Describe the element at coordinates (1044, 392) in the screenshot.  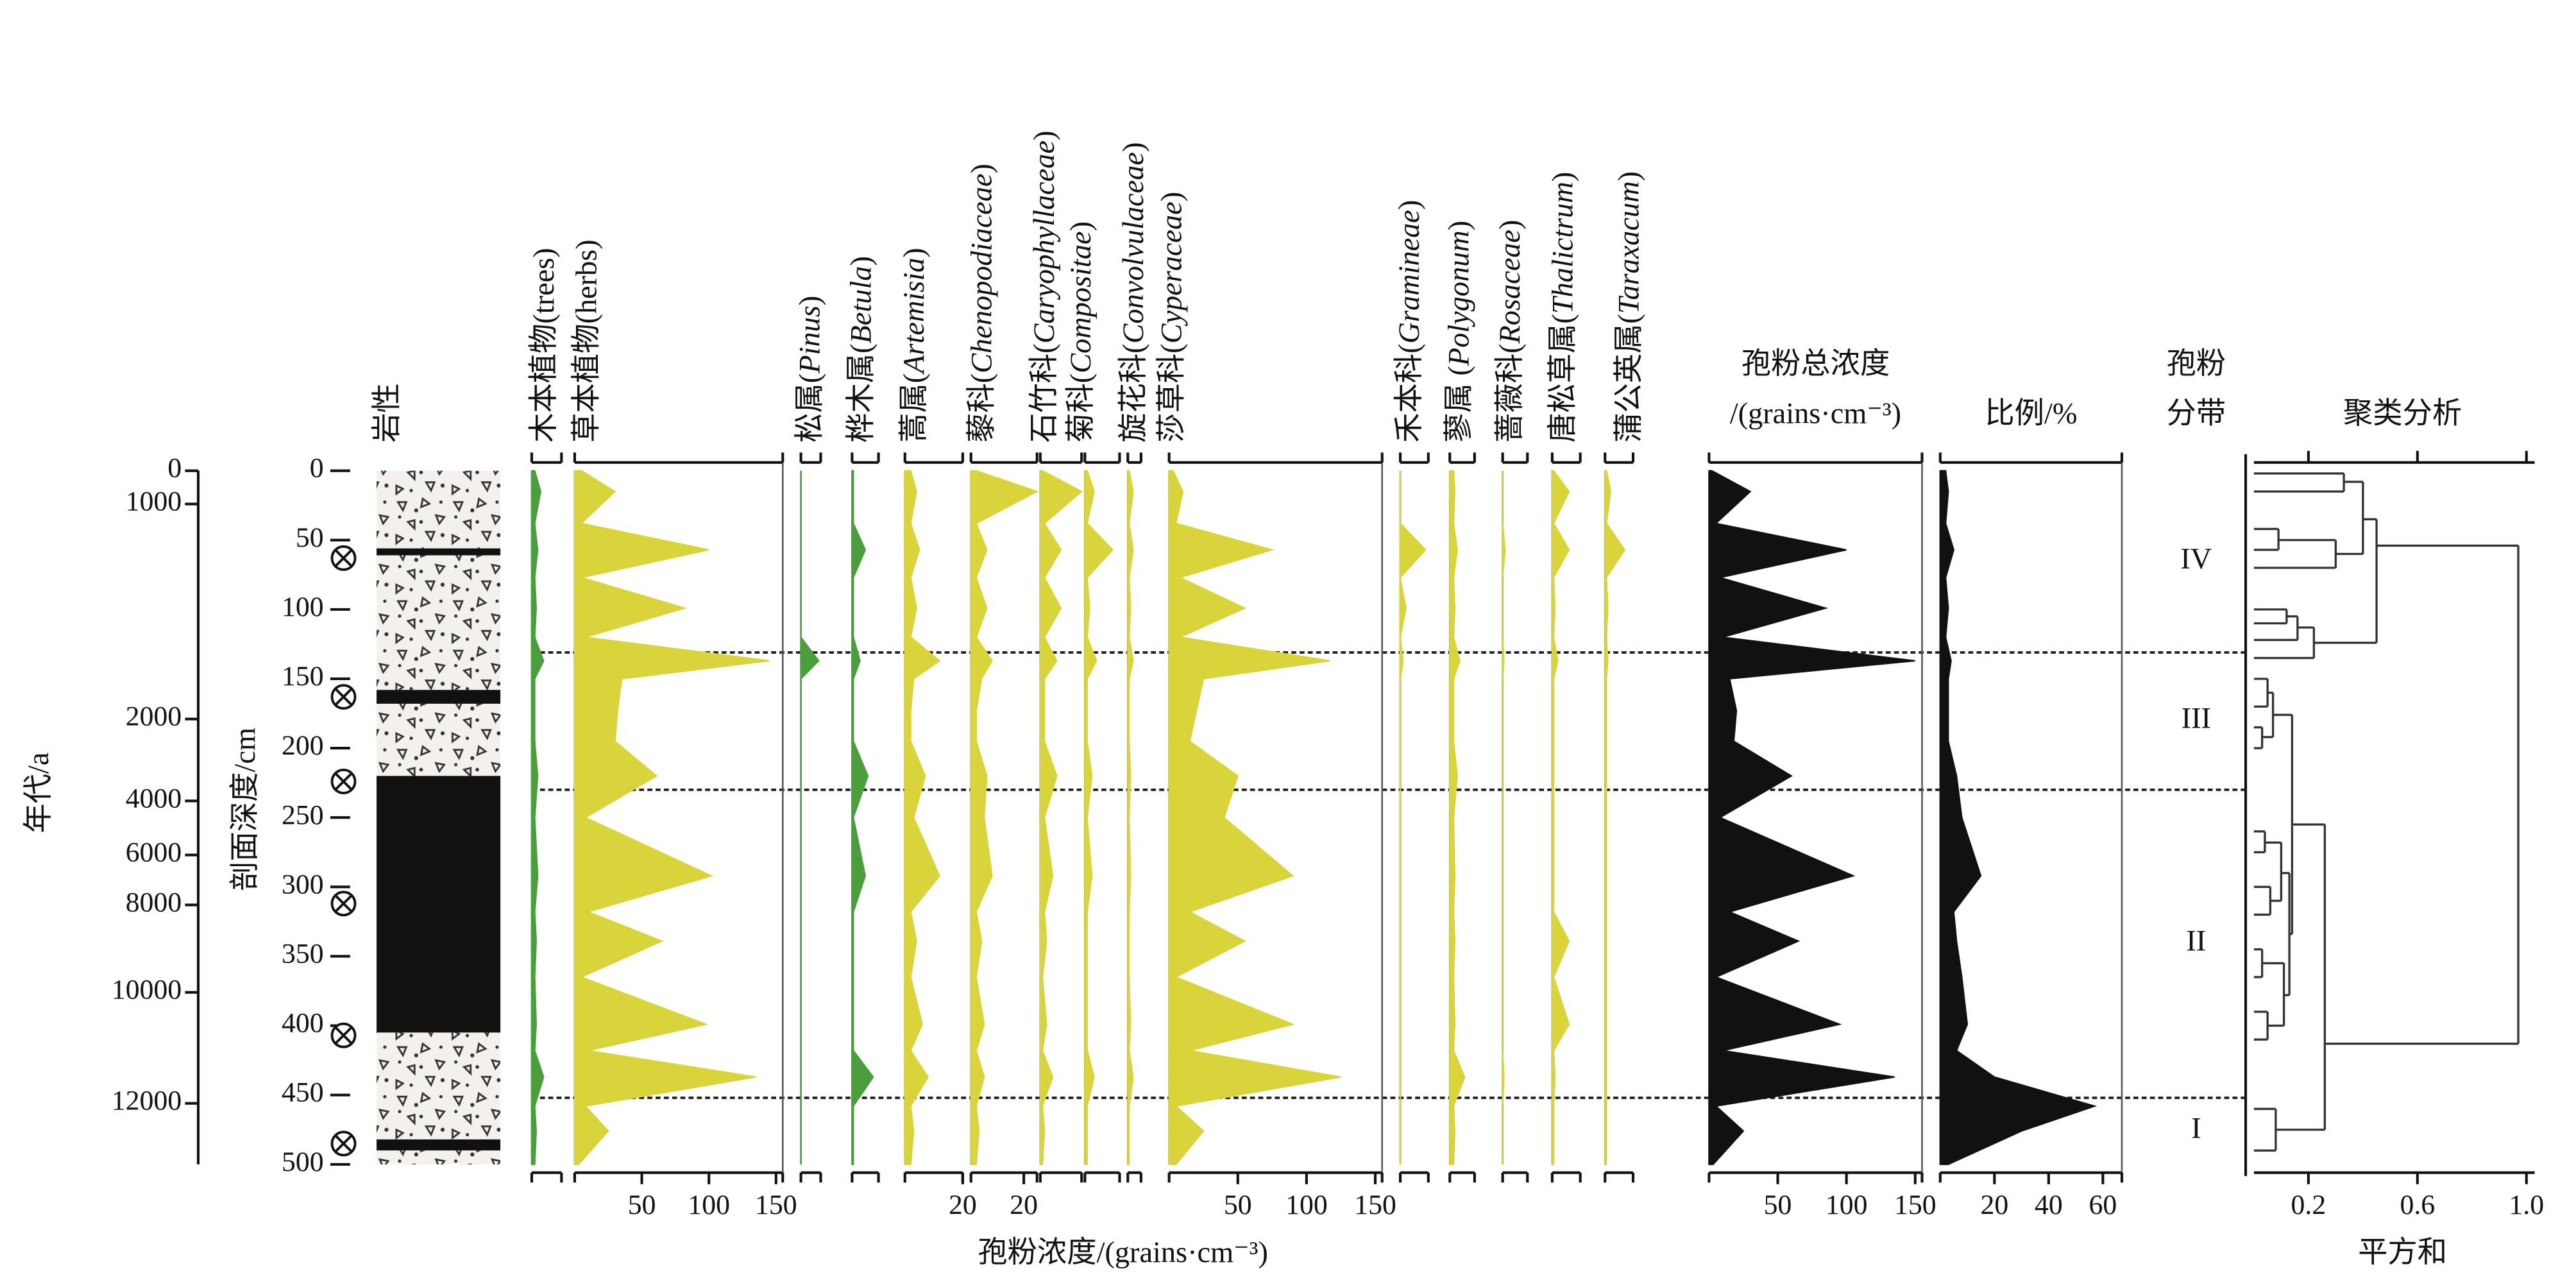
I see `header-part: 石竹科(` at that location.